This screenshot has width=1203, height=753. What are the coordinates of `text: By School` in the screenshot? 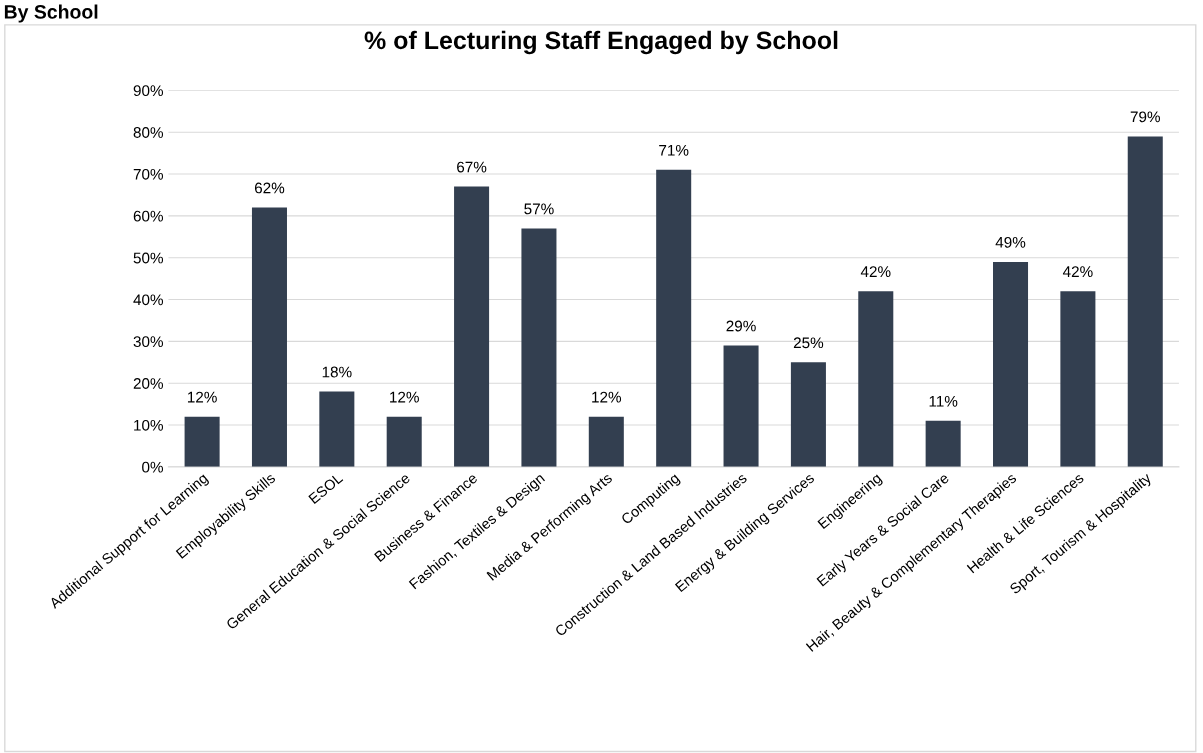 It's located at (51, 13).